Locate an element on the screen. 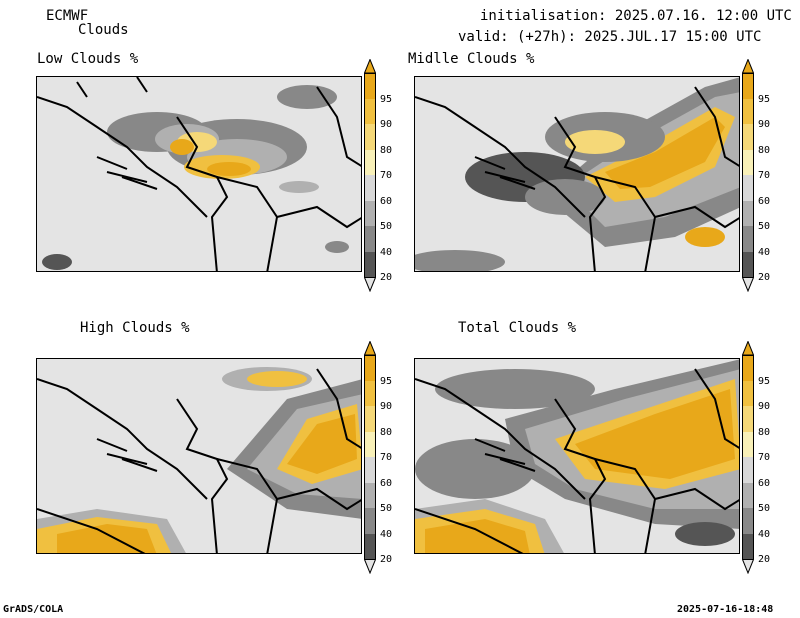 The width and height of the screenshot is (800, 618). colorbar-total: 95 90 80 70 60 50 40 20 is located at coordinates (762, 458).